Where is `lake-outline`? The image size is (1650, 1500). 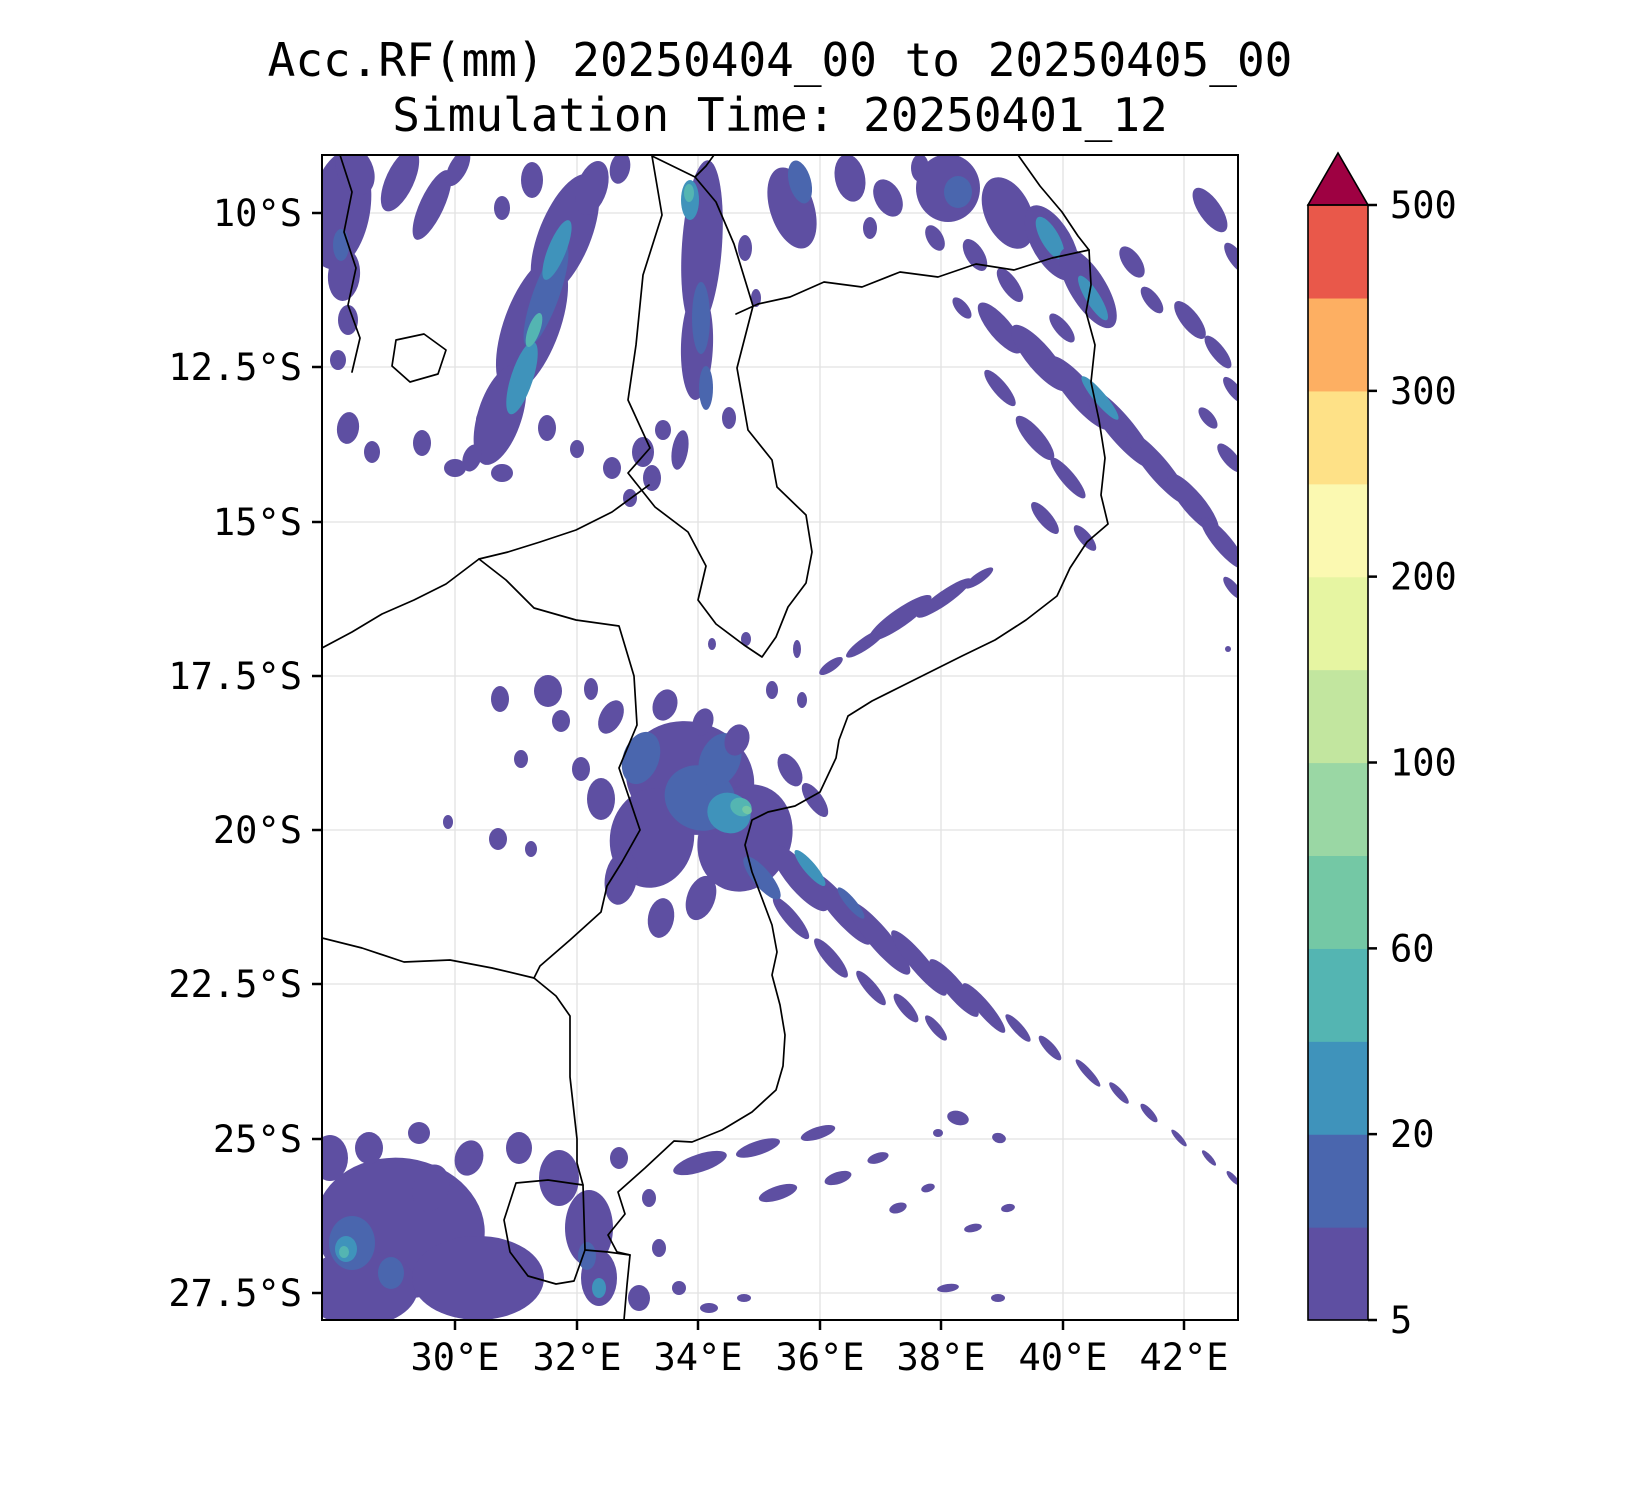
lake-outline is located at coordinates (419, 358).